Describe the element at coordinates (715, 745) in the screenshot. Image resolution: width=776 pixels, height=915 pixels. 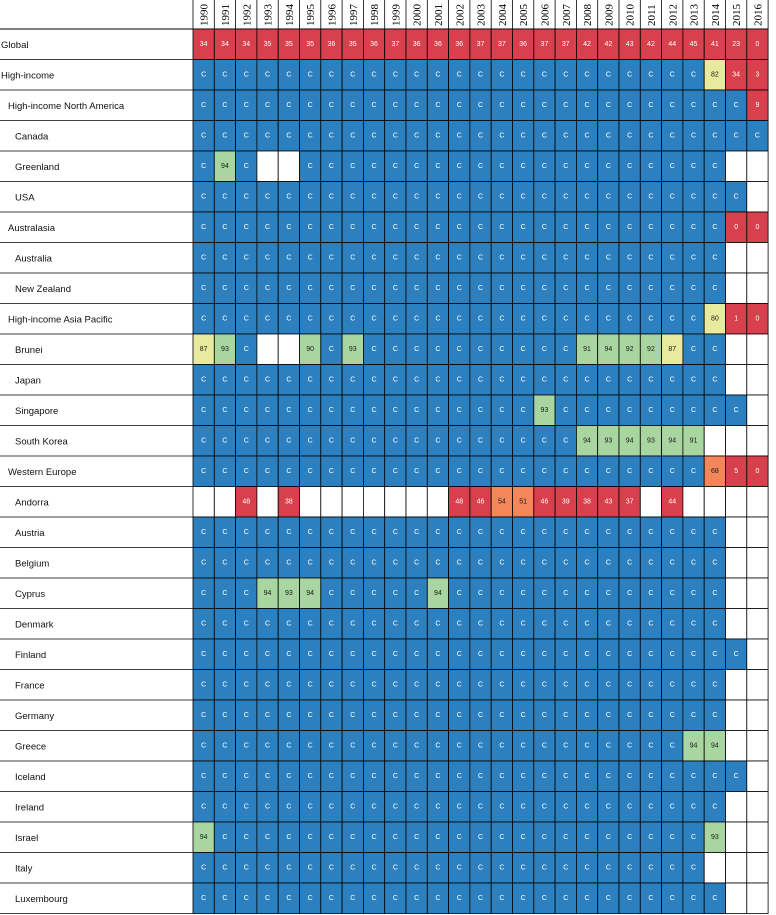
I see `cell-value: 94` at that location.